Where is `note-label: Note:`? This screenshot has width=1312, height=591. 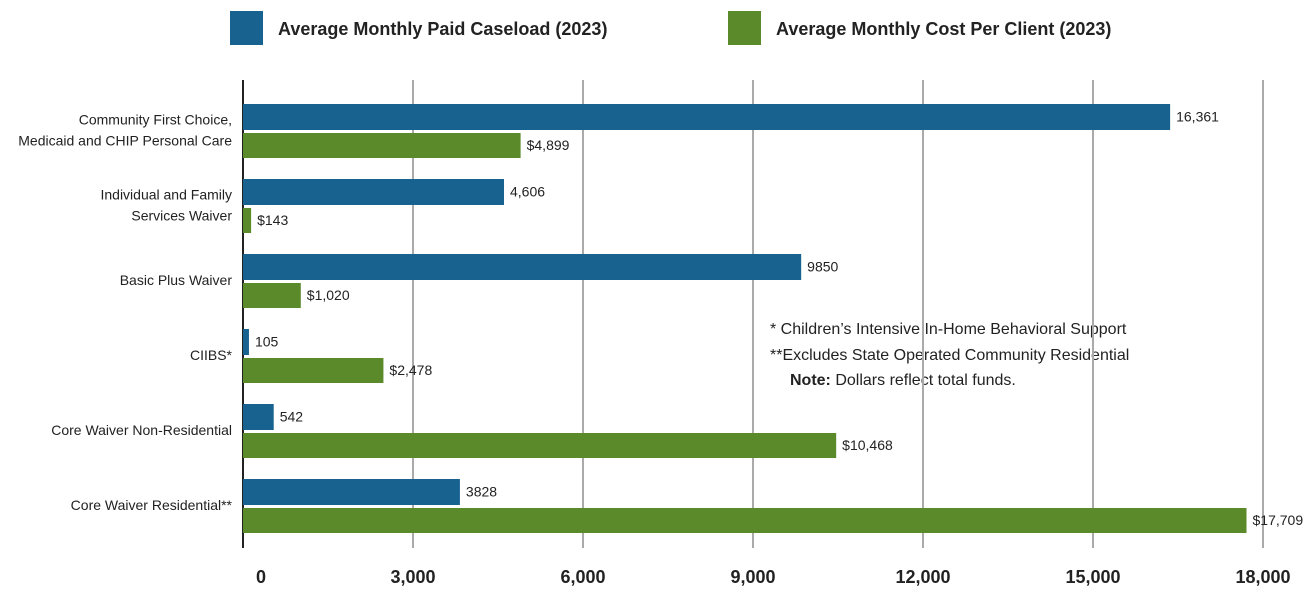
note-label: Note: is located at coordinates (810, 380).